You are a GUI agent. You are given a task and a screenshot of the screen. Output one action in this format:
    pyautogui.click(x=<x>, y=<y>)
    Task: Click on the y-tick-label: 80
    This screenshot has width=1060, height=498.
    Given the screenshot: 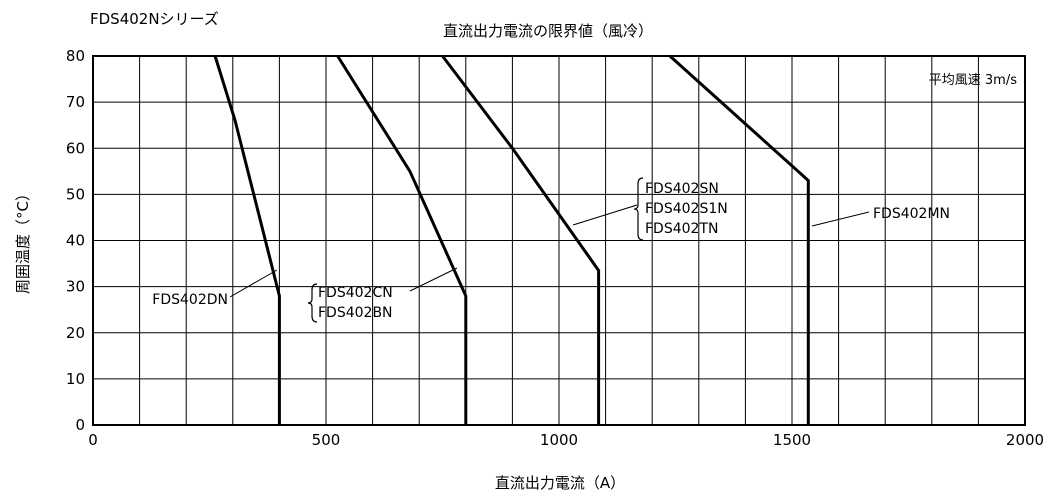 What is the action you would take?
    pyautogui.click(x=75, y=56)
    